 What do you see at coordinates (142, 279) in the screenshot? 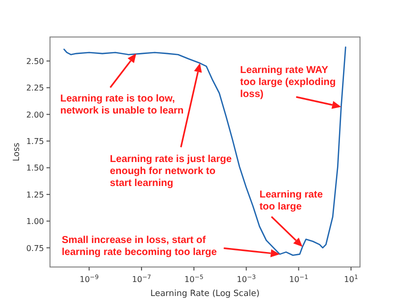
I see `x-tick-label: 10$^{−7}$` at bounding box center [142, 279].